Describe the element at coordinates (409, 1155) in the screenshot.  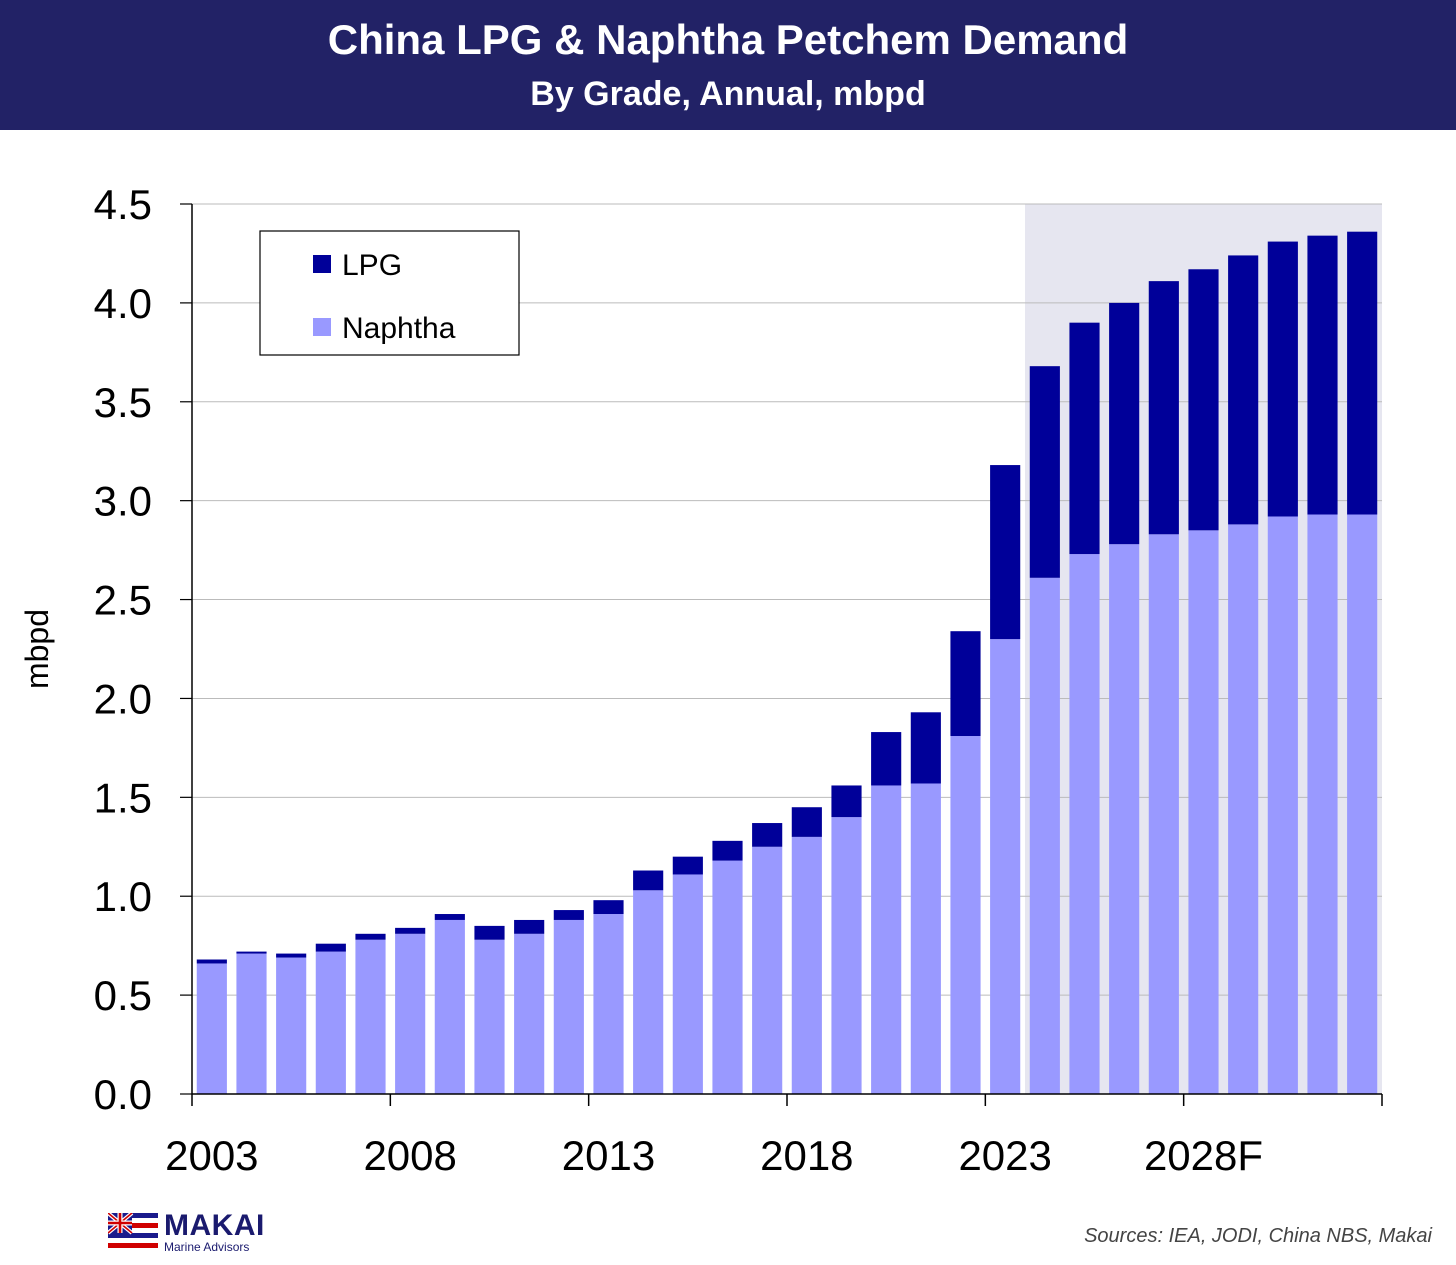
I see `x-tick-label: 2008` at that location.